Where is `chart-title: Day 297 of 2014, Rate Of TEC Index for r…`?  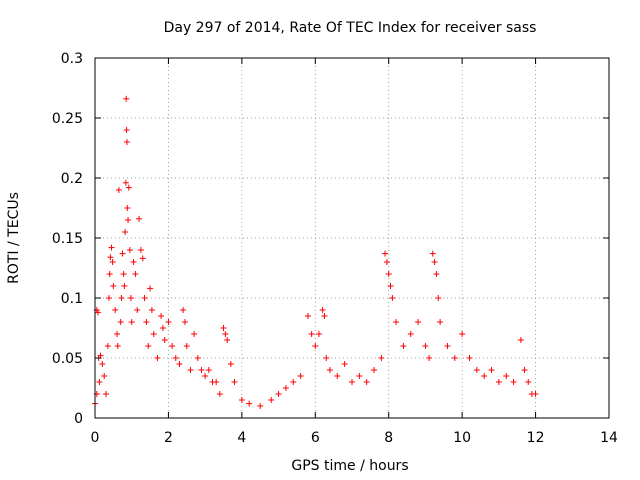
chart-title: Day 297 of 2014, Rate Of TEC Index for r… is located at coordinates (350, 28).